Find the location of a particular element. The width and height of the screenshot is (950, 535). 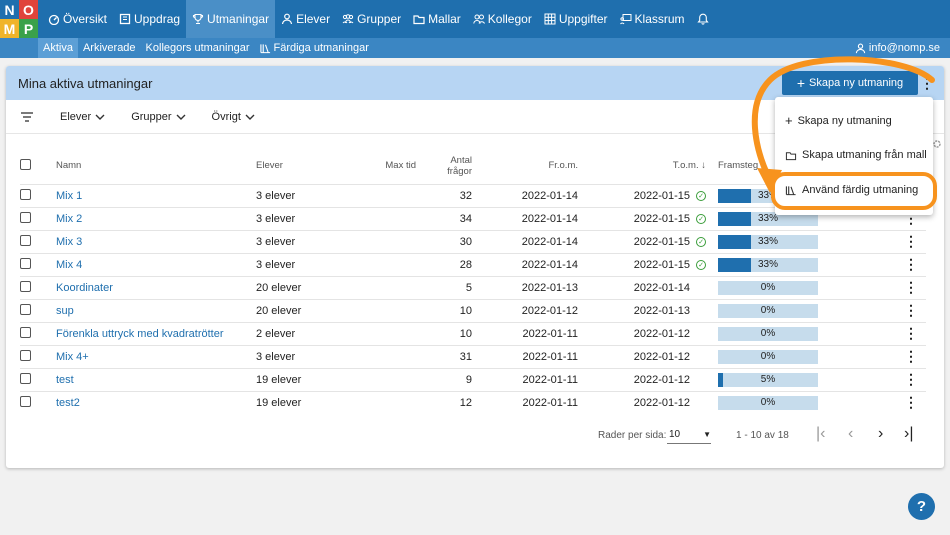

column-header-maxtime: Max tid is located at coordinates (400, 166).